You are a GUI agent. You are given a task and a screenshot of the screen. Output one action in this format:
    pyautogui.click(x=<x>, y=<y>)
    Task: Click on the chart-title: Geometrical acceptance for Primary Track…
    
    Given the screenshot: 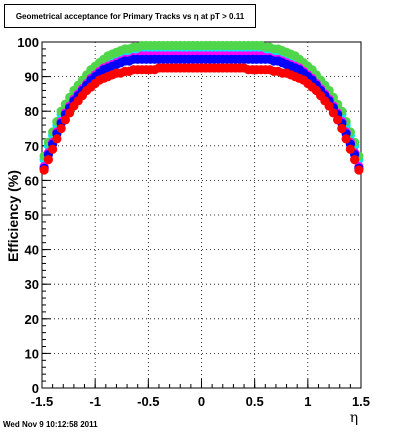 What is the action you would take?
    pyautogui.click(x=130, y=16)
    